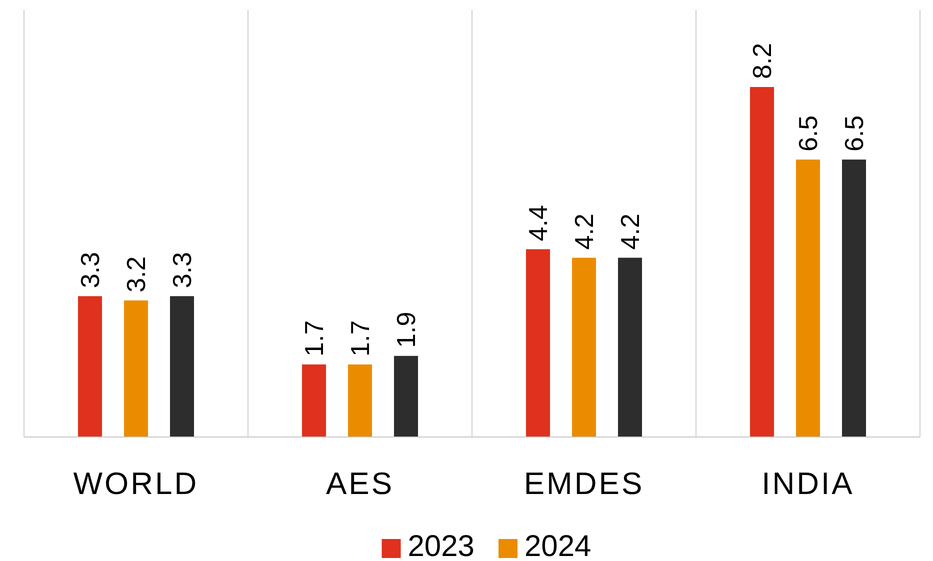 This screenshot has height=561, width=933. What do you see at coordinates (558, 545) in the screenshot?
I see `legend-label: 2024` at bounding box center [558, 545].